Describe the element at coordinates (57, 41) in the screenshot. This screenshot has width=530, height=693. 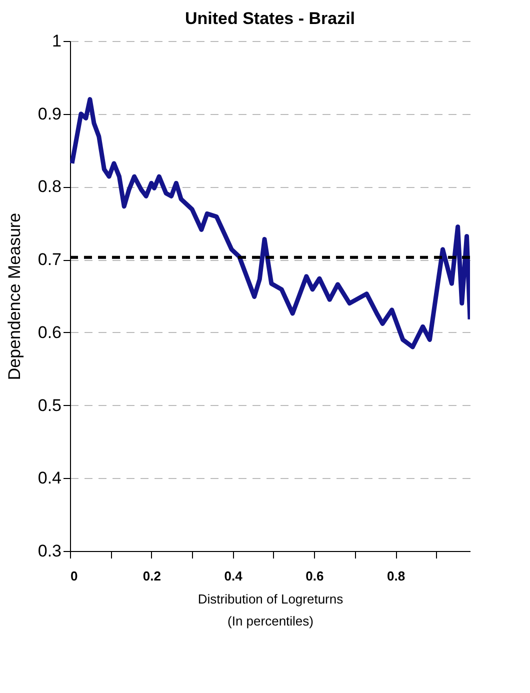
I see `y-tick-label: 1` at that location.